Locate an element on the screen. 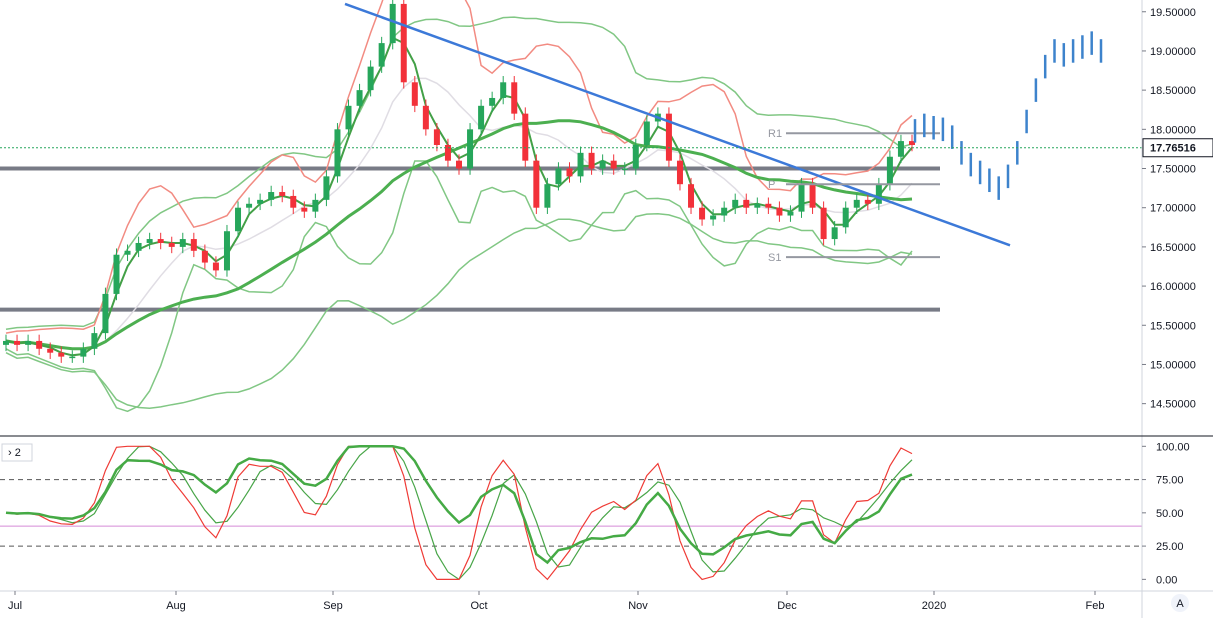 The width and height of the screenshot is (1213, 618). time-tick-label: Sep is located at coordinates (333, 606).